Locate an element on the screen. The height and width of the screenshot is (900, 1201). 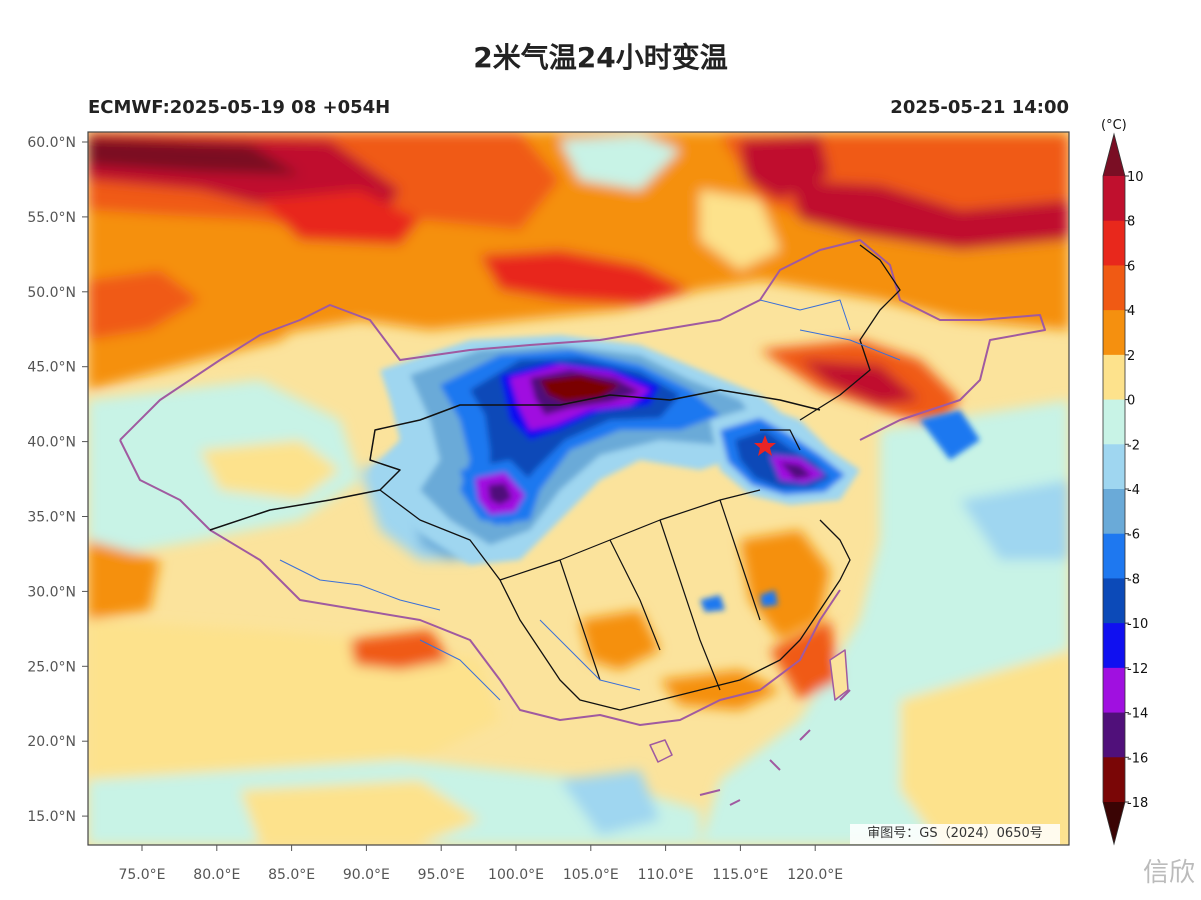
colorbar-unit: (°C) is located at coordinates (1114, 125).